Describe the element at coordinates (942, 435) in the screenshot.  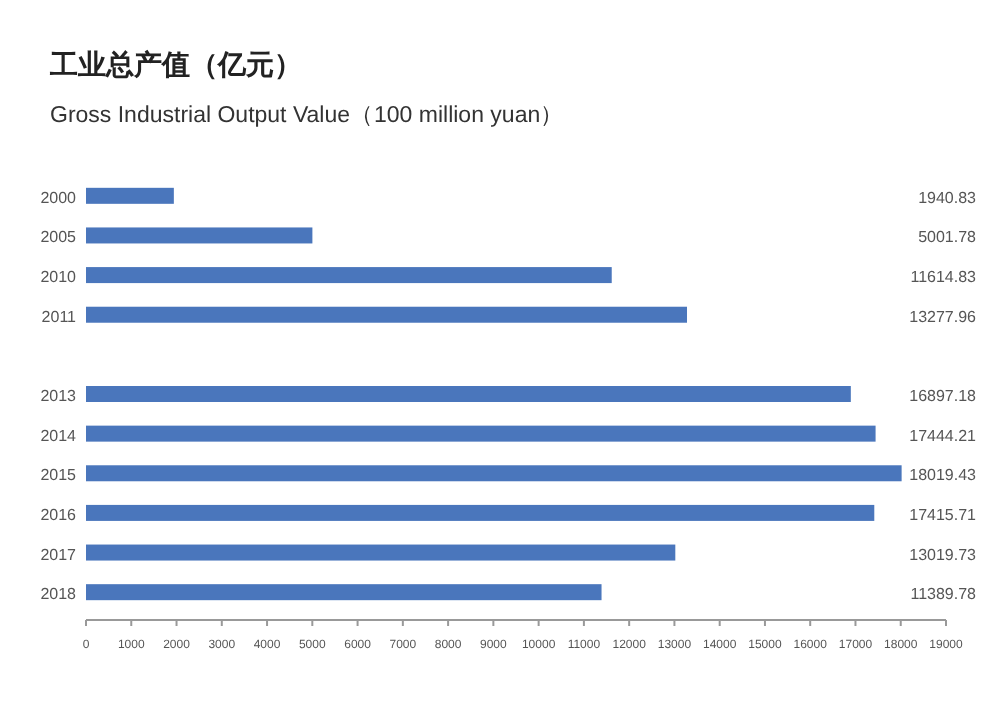
I see `data-label: 17444.21` at that location.